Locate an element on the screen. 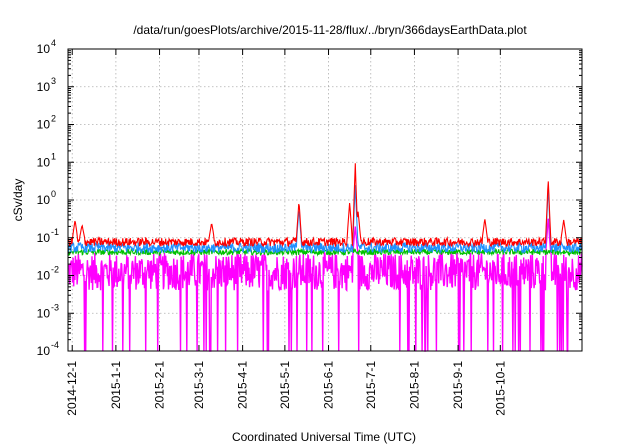  y-tick-exponent: -1 is located at coordinates (55, 232).